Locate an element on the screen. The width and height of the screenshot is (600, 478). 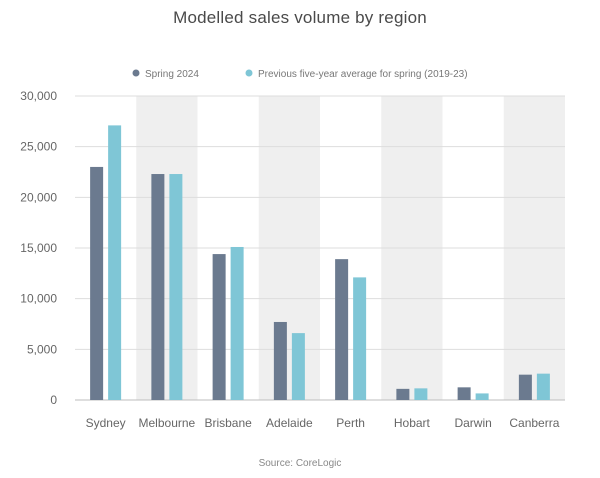
x-tick-label: Hobart is located at coordinates (412, 423).